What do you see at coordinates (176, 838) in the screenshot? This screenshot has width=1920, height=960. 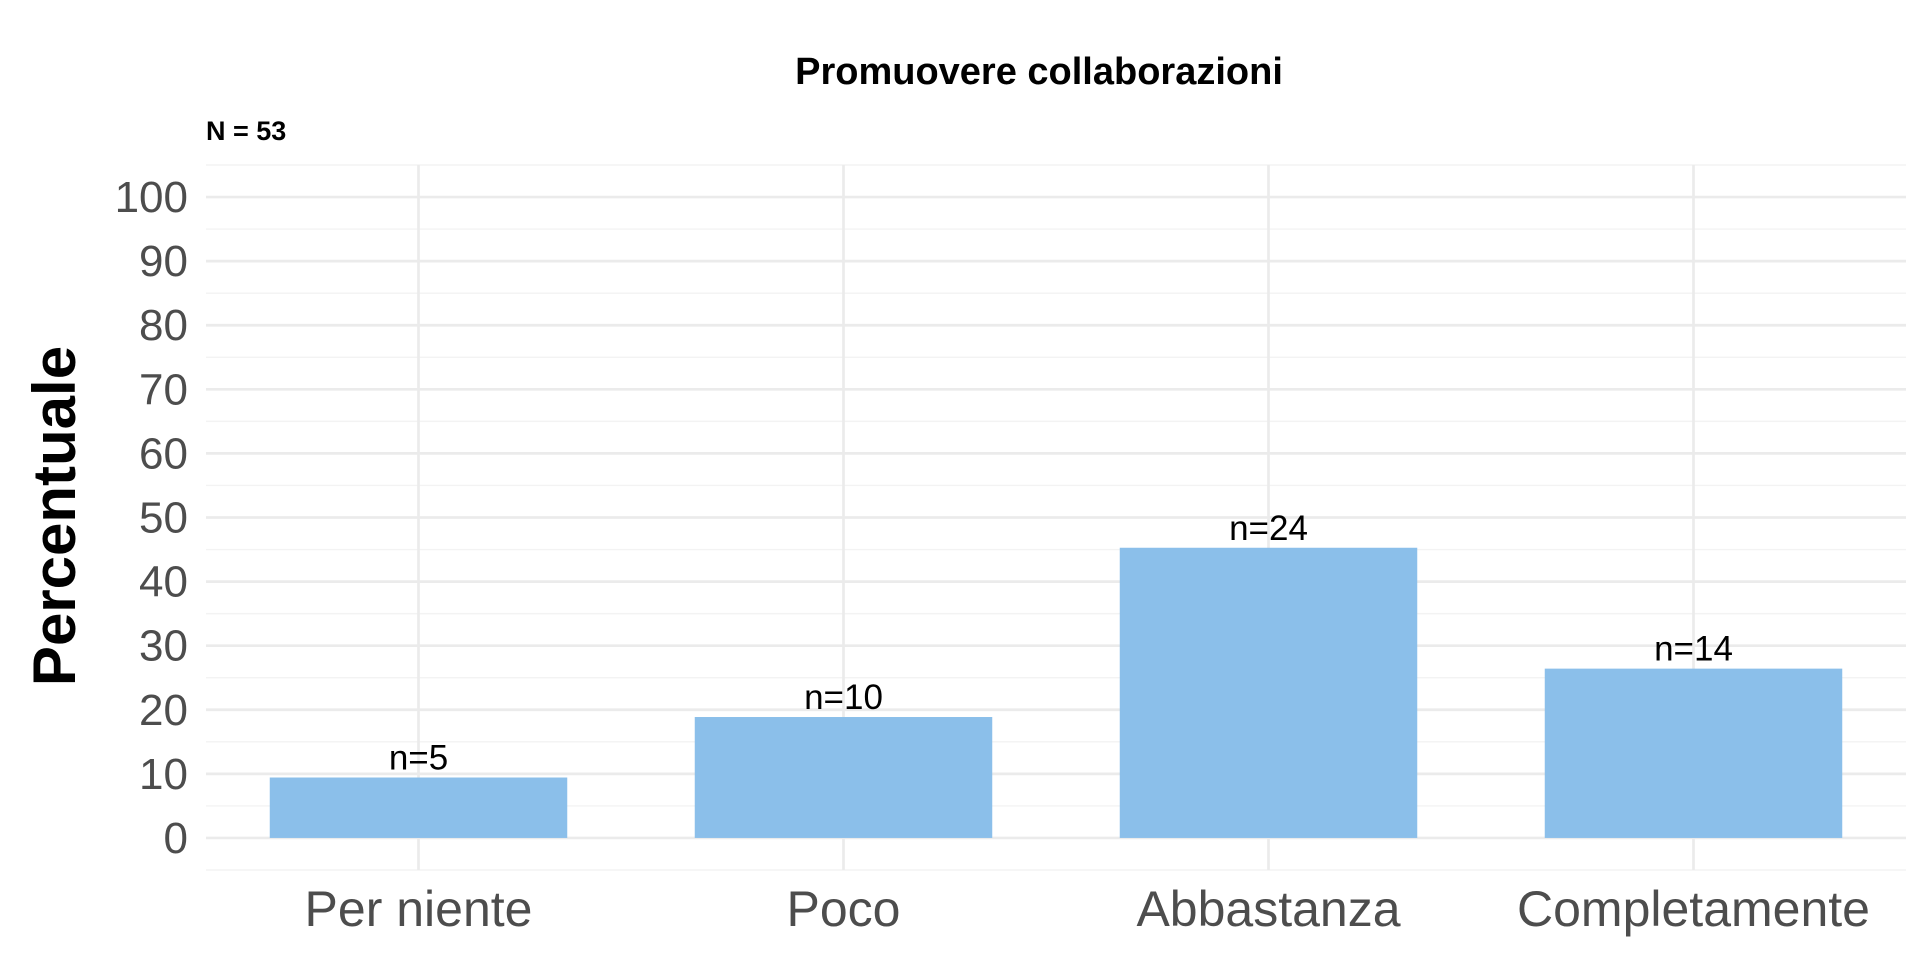 I see `y-tick-label: 0` at bounding box center [176, 838].